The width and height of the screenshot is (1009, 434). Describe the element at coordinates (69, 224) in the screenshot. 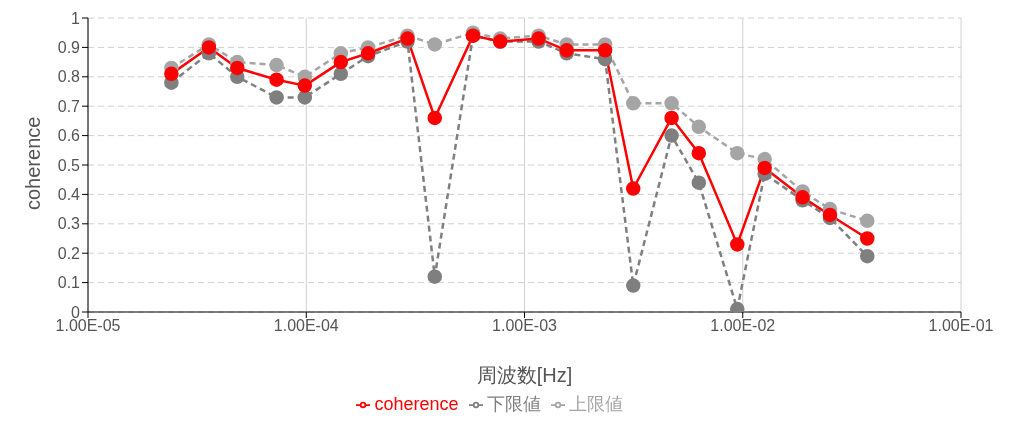

I see `y-tick-label: 0.3` at that location.